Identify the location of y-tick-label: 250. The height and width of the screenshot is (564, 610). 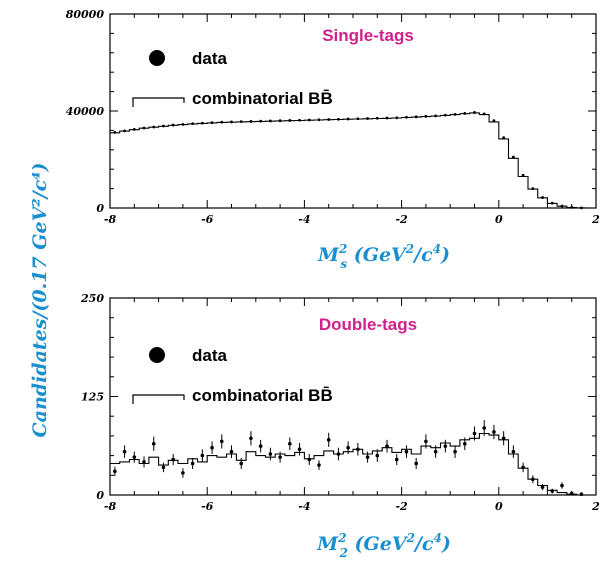
(92, 298).